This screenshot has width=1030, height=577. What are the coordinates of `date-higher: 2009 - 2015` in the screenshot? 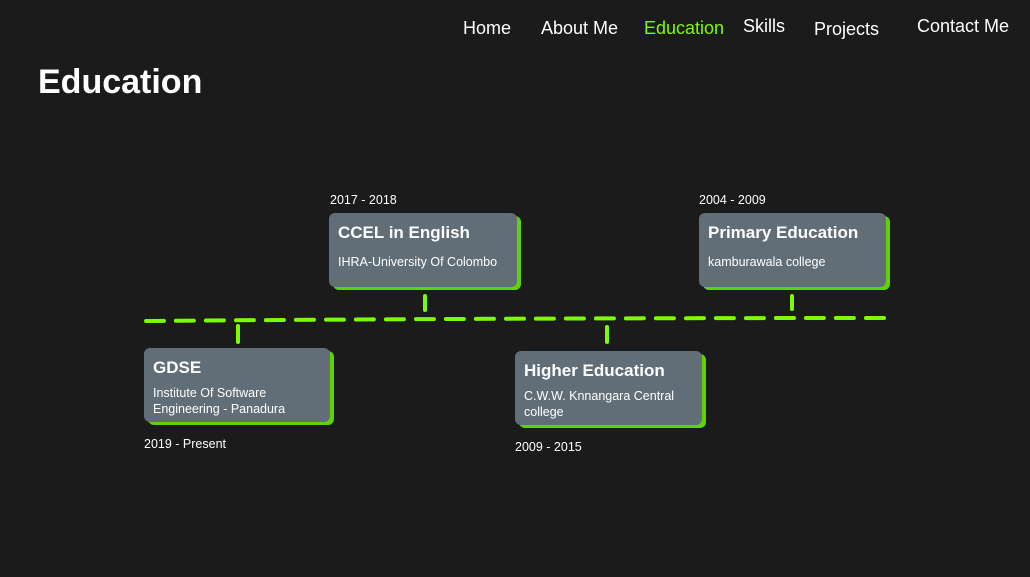 It's located at (548, 447).